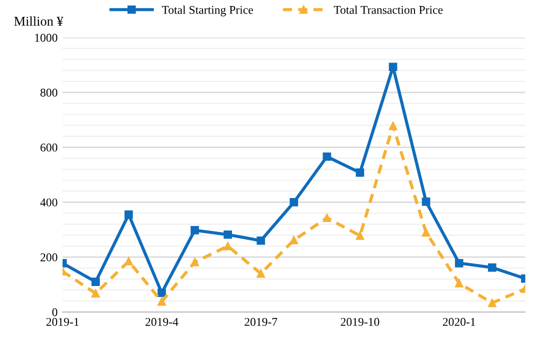 This screenshot has height=341, width=554. What do you see at coordinates (388, 10) in the screenshot?
I see `legend-label: Total Transaction Price` at bounding box center [388, 10].